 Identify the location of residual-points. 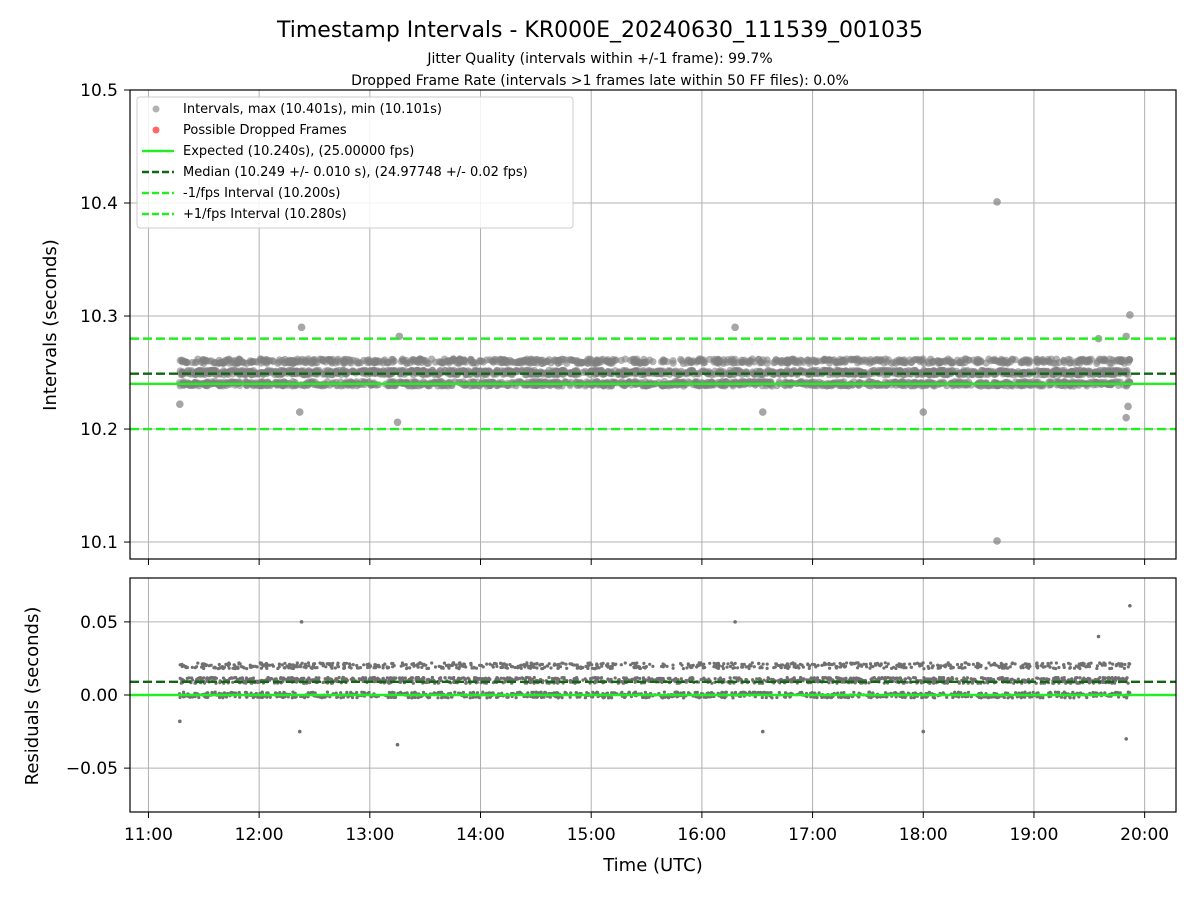
(654, 675).